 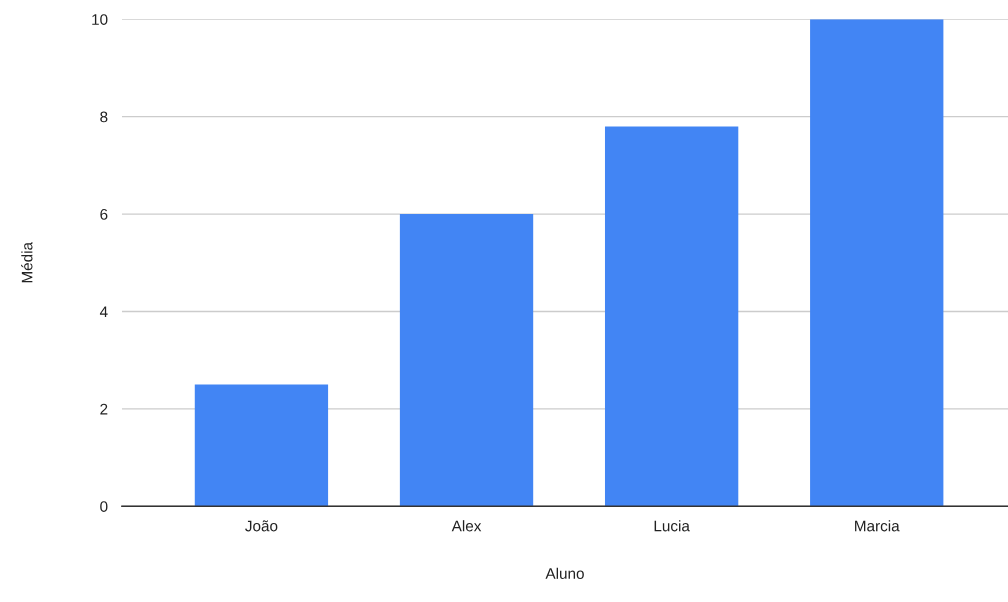 I want to click on x-axis-title: Aluno, so click(x=564, y=573).